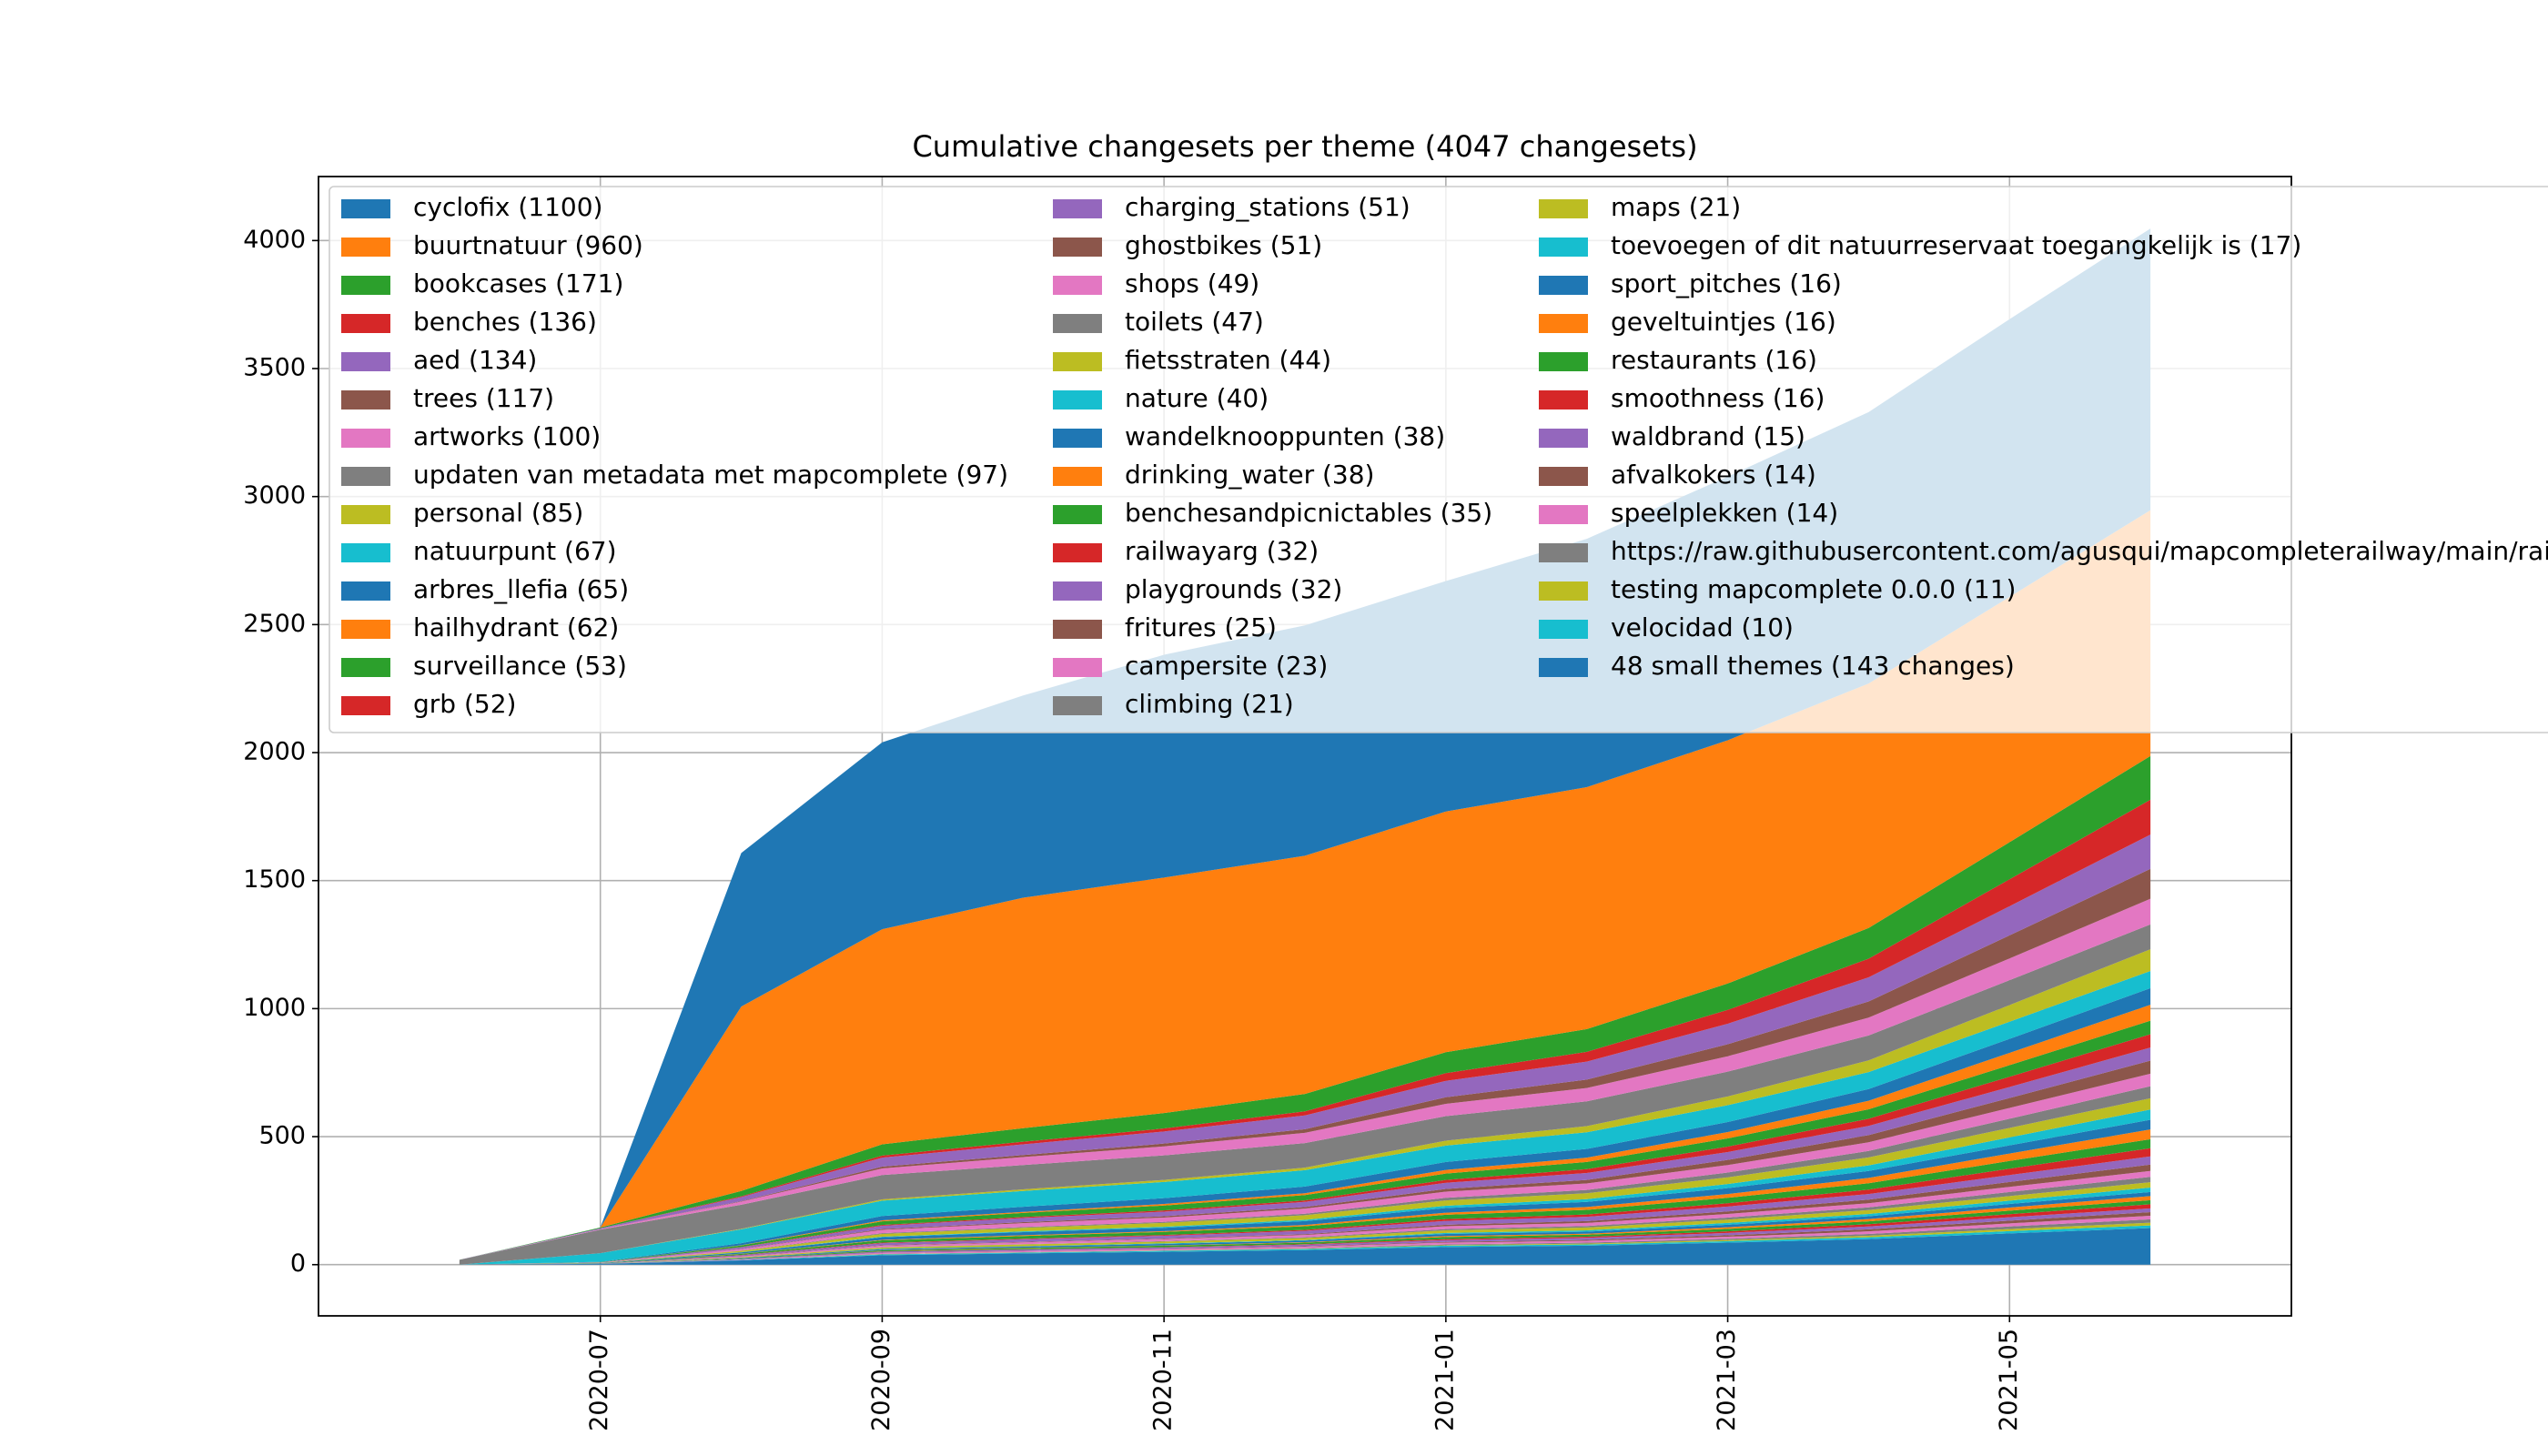  What do you see at coordinates (1267, 207) in the screenshot?
I see `legend-label: charging_stations (51)` at bounding box center [1267, 207].